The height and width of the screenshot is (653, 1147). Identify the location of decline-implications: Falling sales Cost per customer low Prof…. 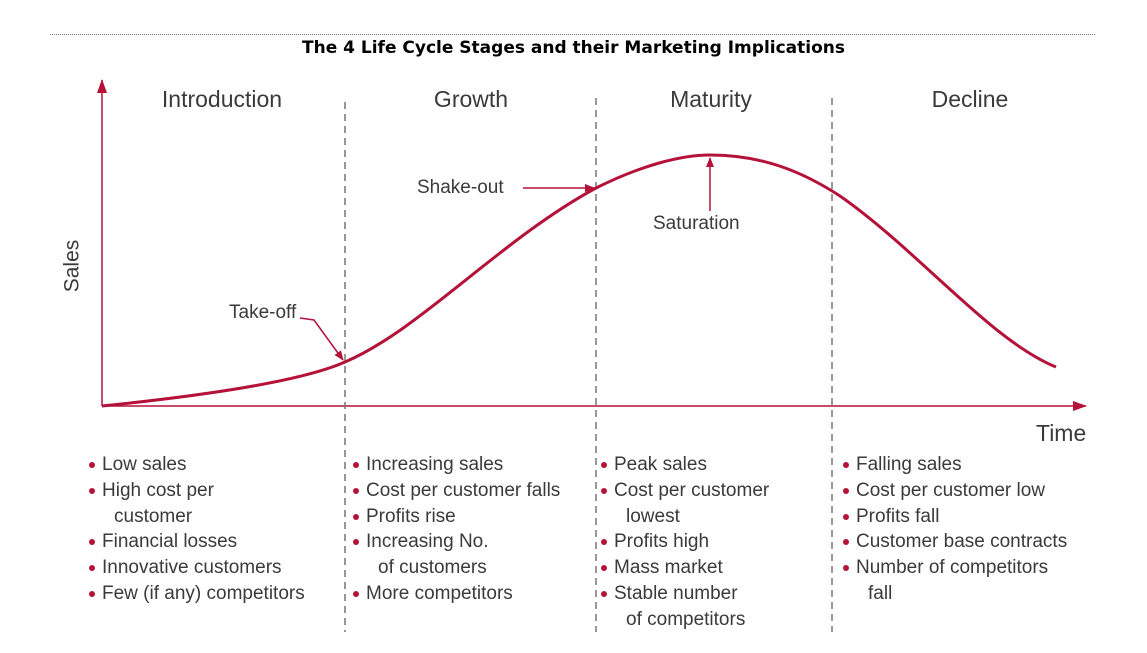
(954, 529).